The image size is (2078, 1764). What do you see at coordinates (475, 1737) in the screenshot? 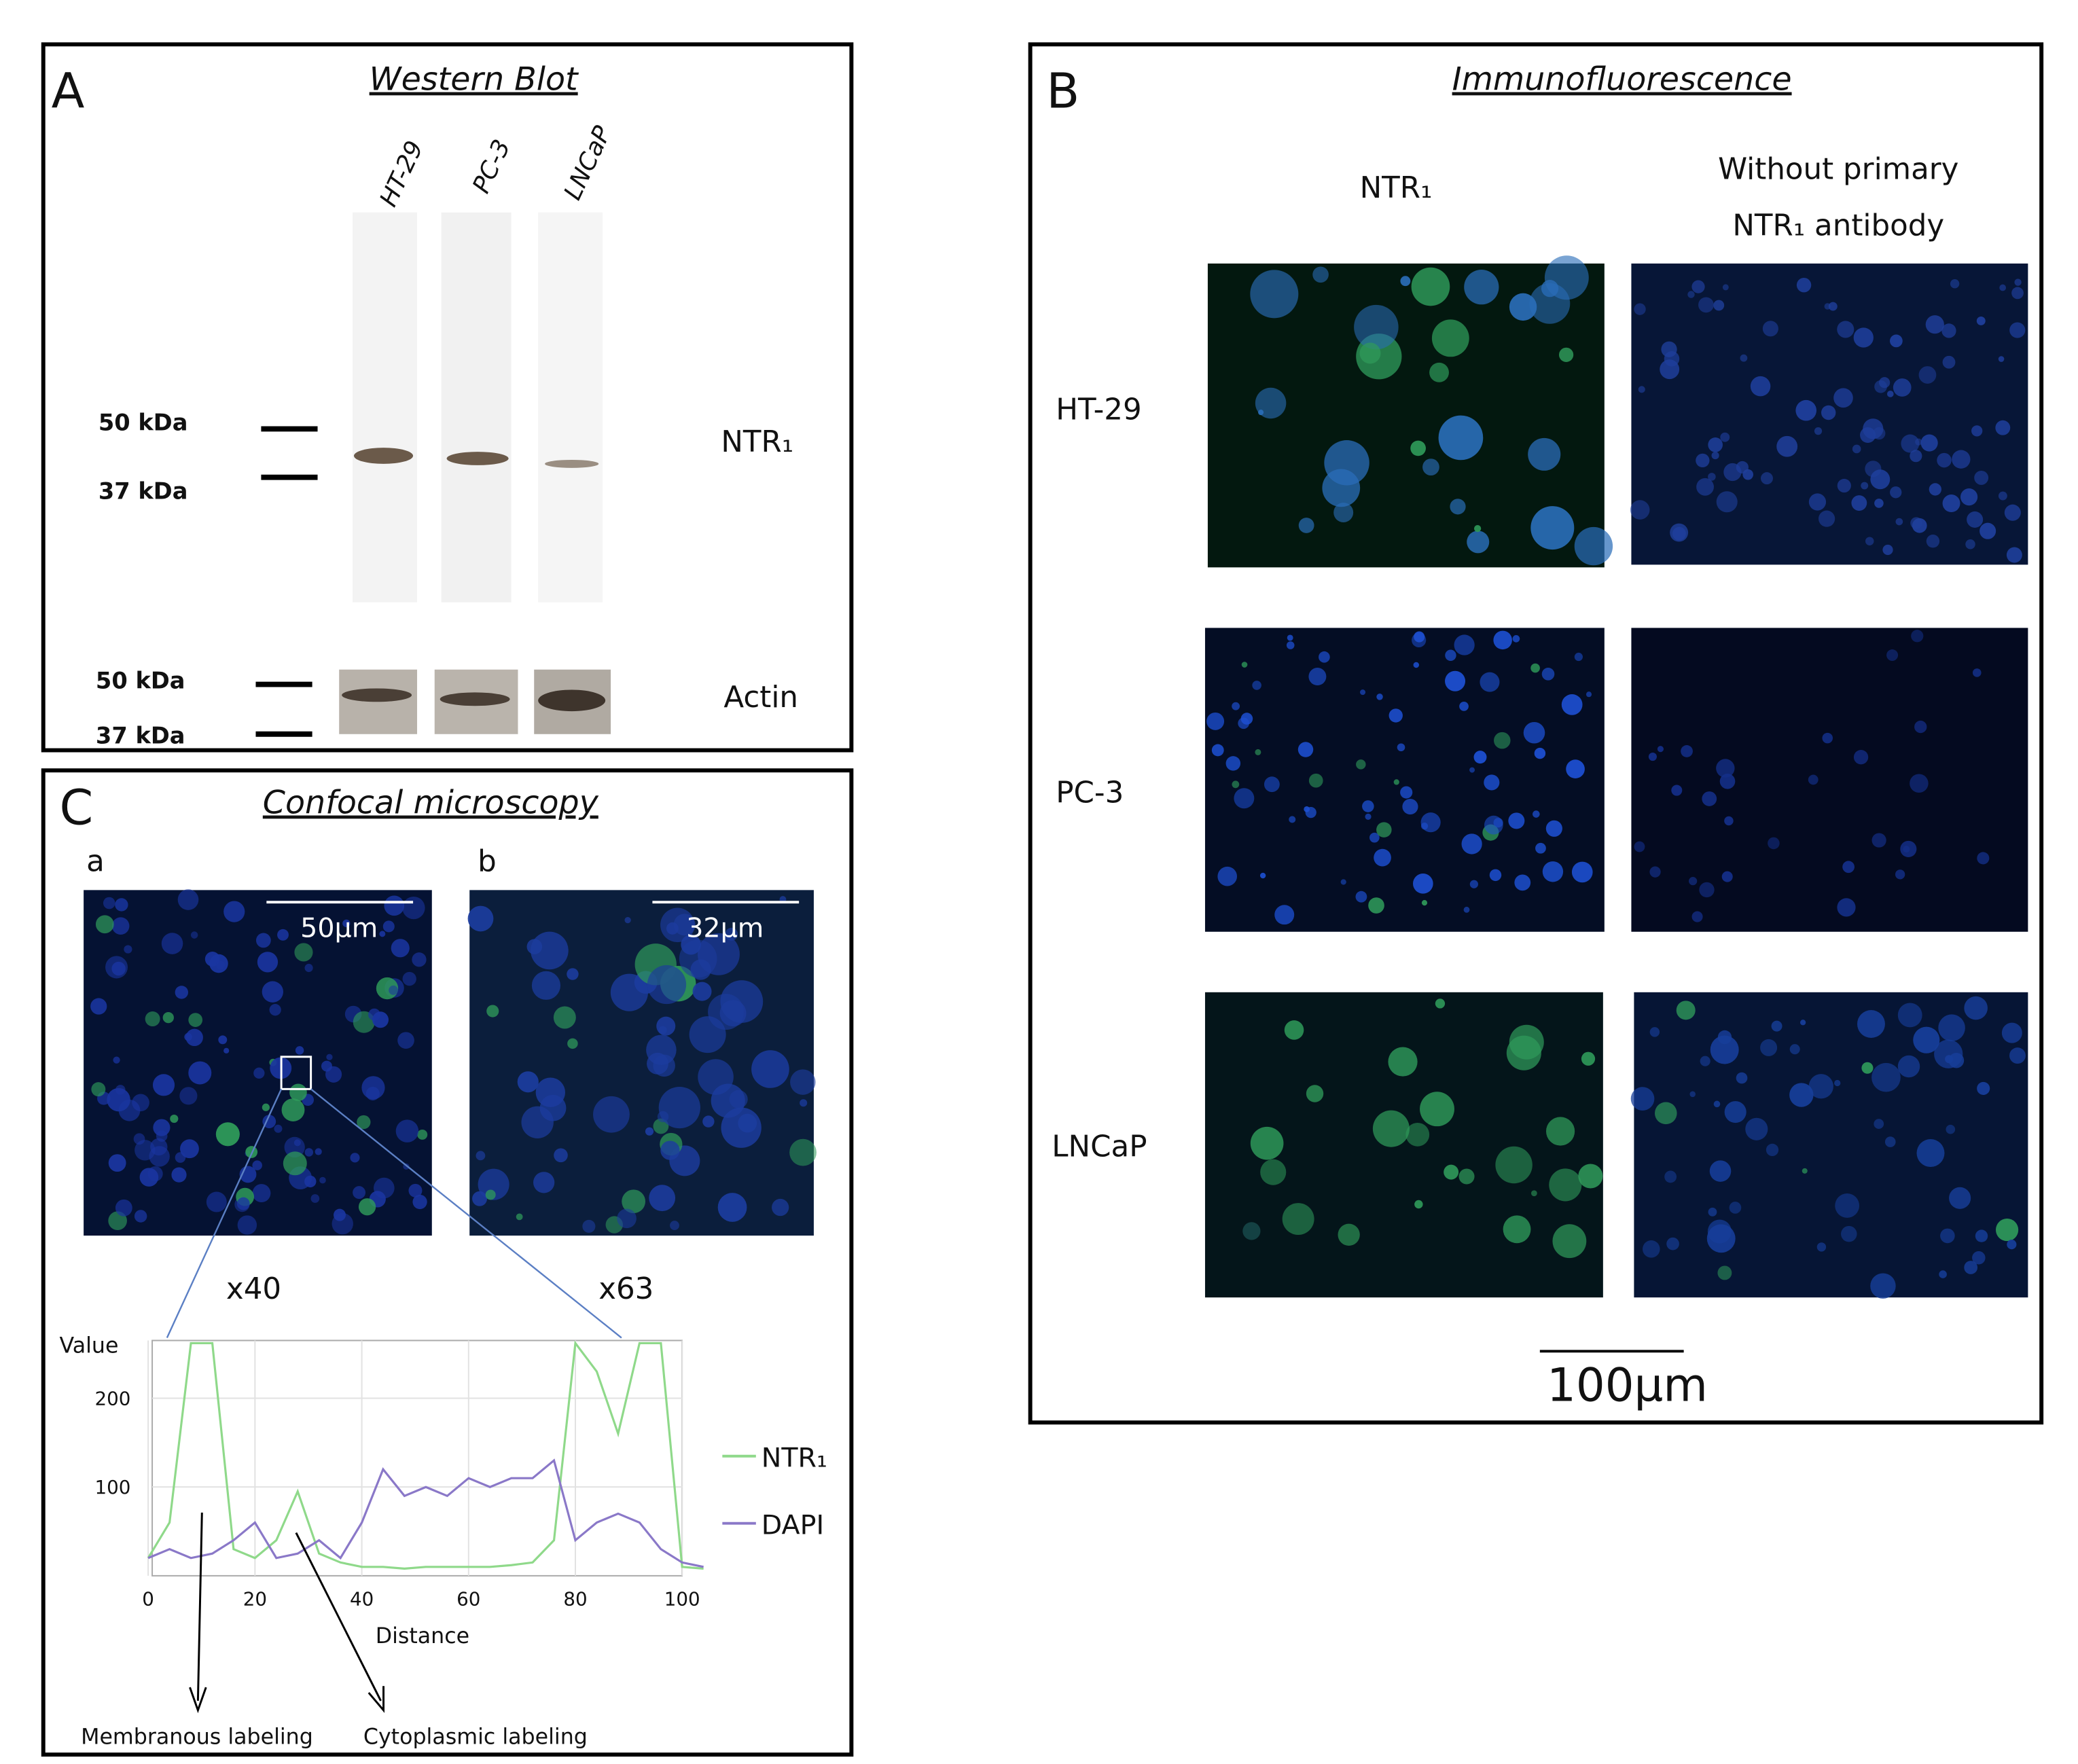
I see `annotation: Cytoplasmic labeling` at bounding box center [475, 1737].